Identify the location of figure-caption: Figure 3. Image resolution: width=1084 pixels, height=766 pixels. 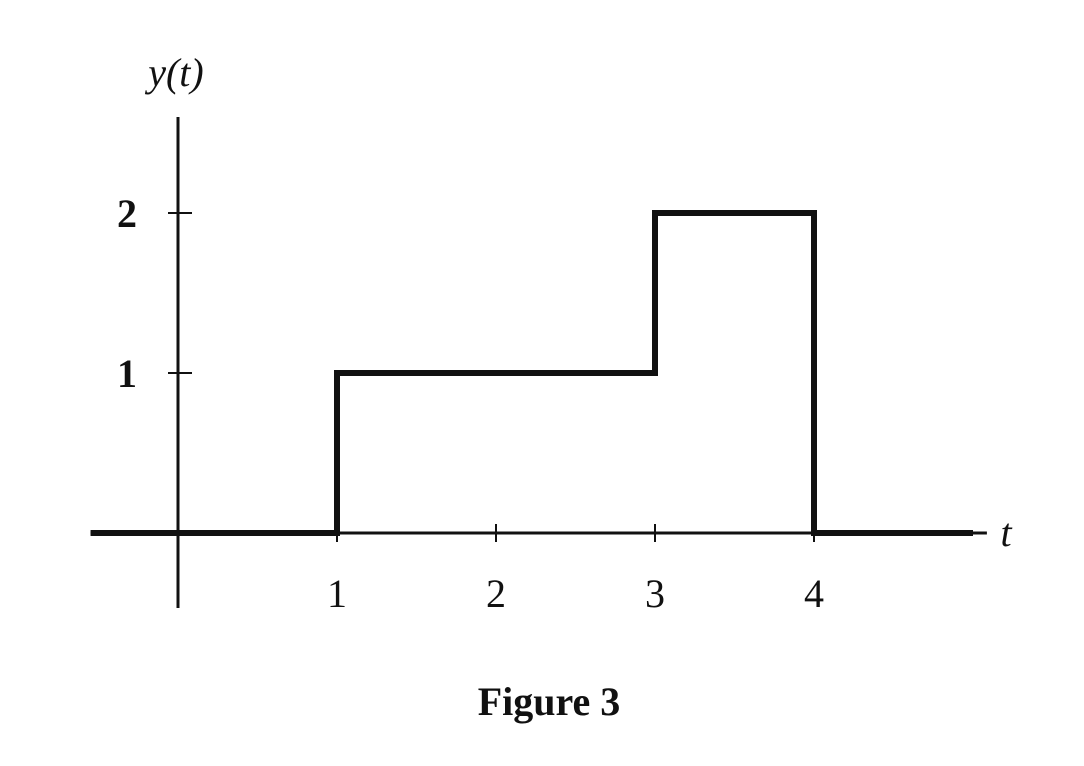
(549, 701).